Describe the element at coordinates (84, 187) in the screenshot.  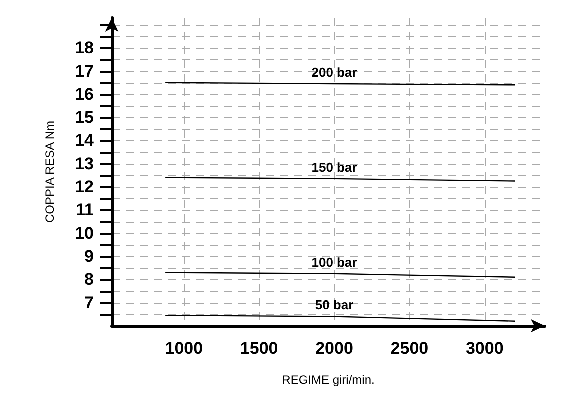
I see `y-tick-label: 12` at that location.